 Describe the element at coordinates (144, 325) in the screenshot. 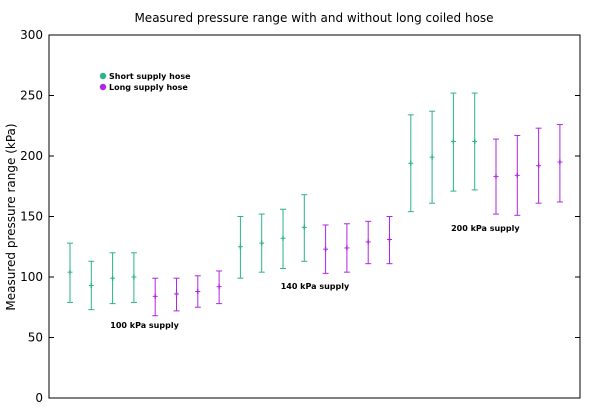

I see `supply-annotation: 100 kPa supply` at that location.